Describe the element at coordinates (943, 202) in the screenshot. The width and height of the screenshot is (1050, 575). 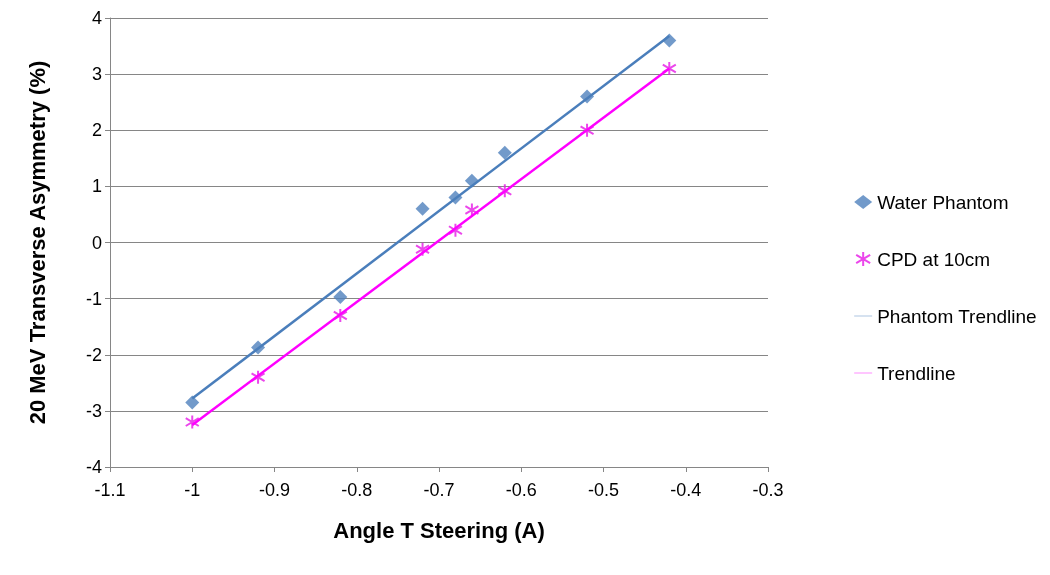
I see `legend-label: Water Phantom` at that location.